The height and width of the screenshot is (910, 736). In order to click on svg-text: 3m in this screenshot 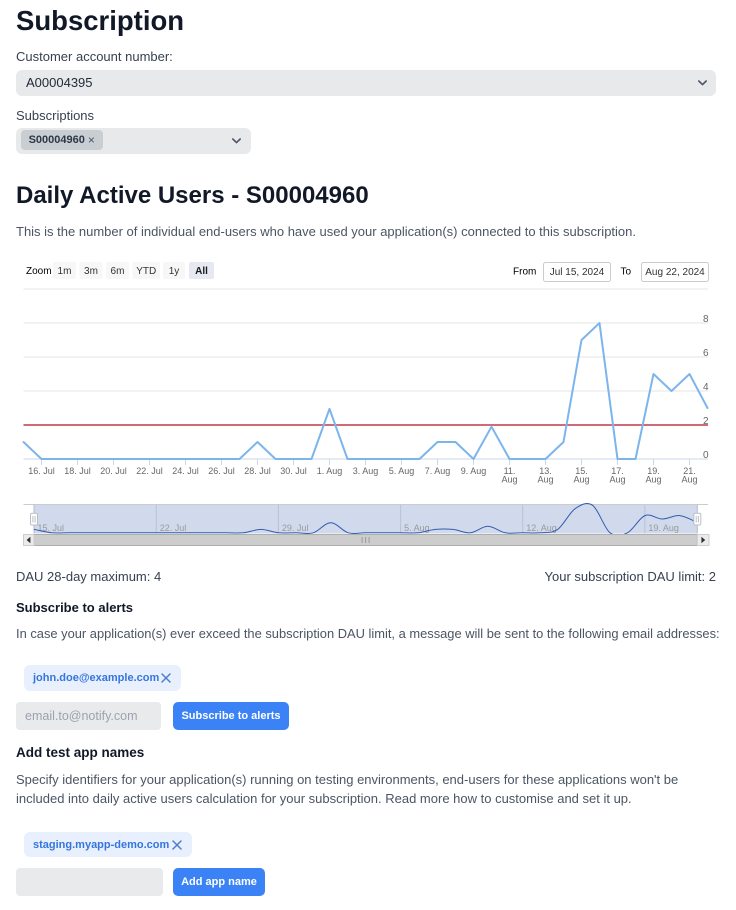, I will do `click(91, 271)`.